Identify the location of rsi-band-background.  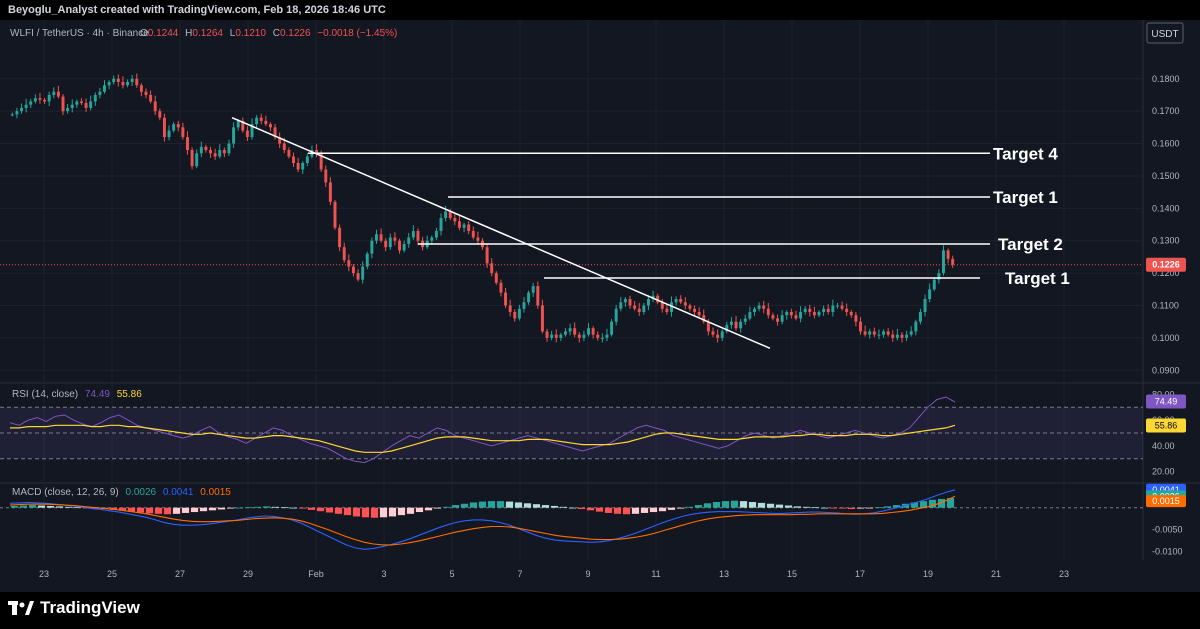
(571, 433).